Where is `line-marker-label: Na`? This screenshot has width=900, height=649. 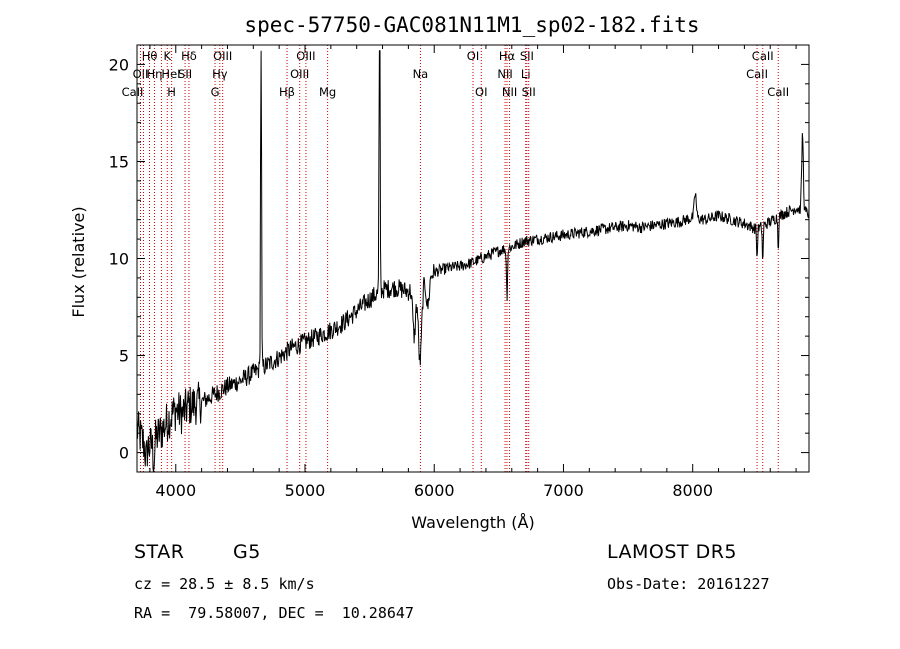 line-marker-label: Na is located at coordinates (421, 74).